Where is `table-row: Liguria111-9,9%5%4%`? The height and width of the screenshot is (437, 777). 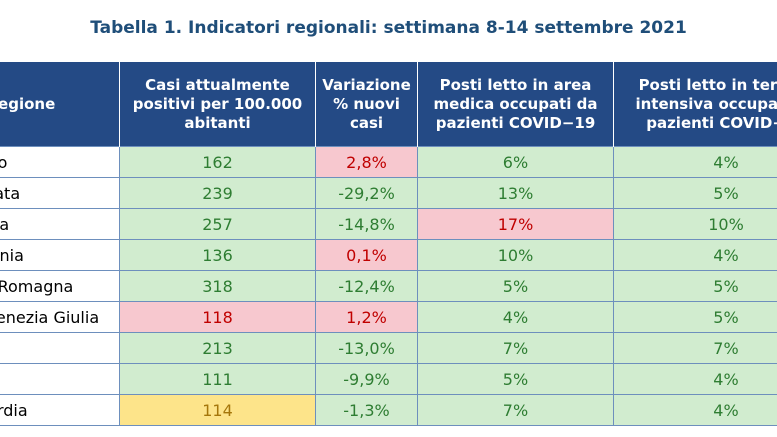 table-row: Liguria111-9,9%5%4% is located at coordinates (388, 379).